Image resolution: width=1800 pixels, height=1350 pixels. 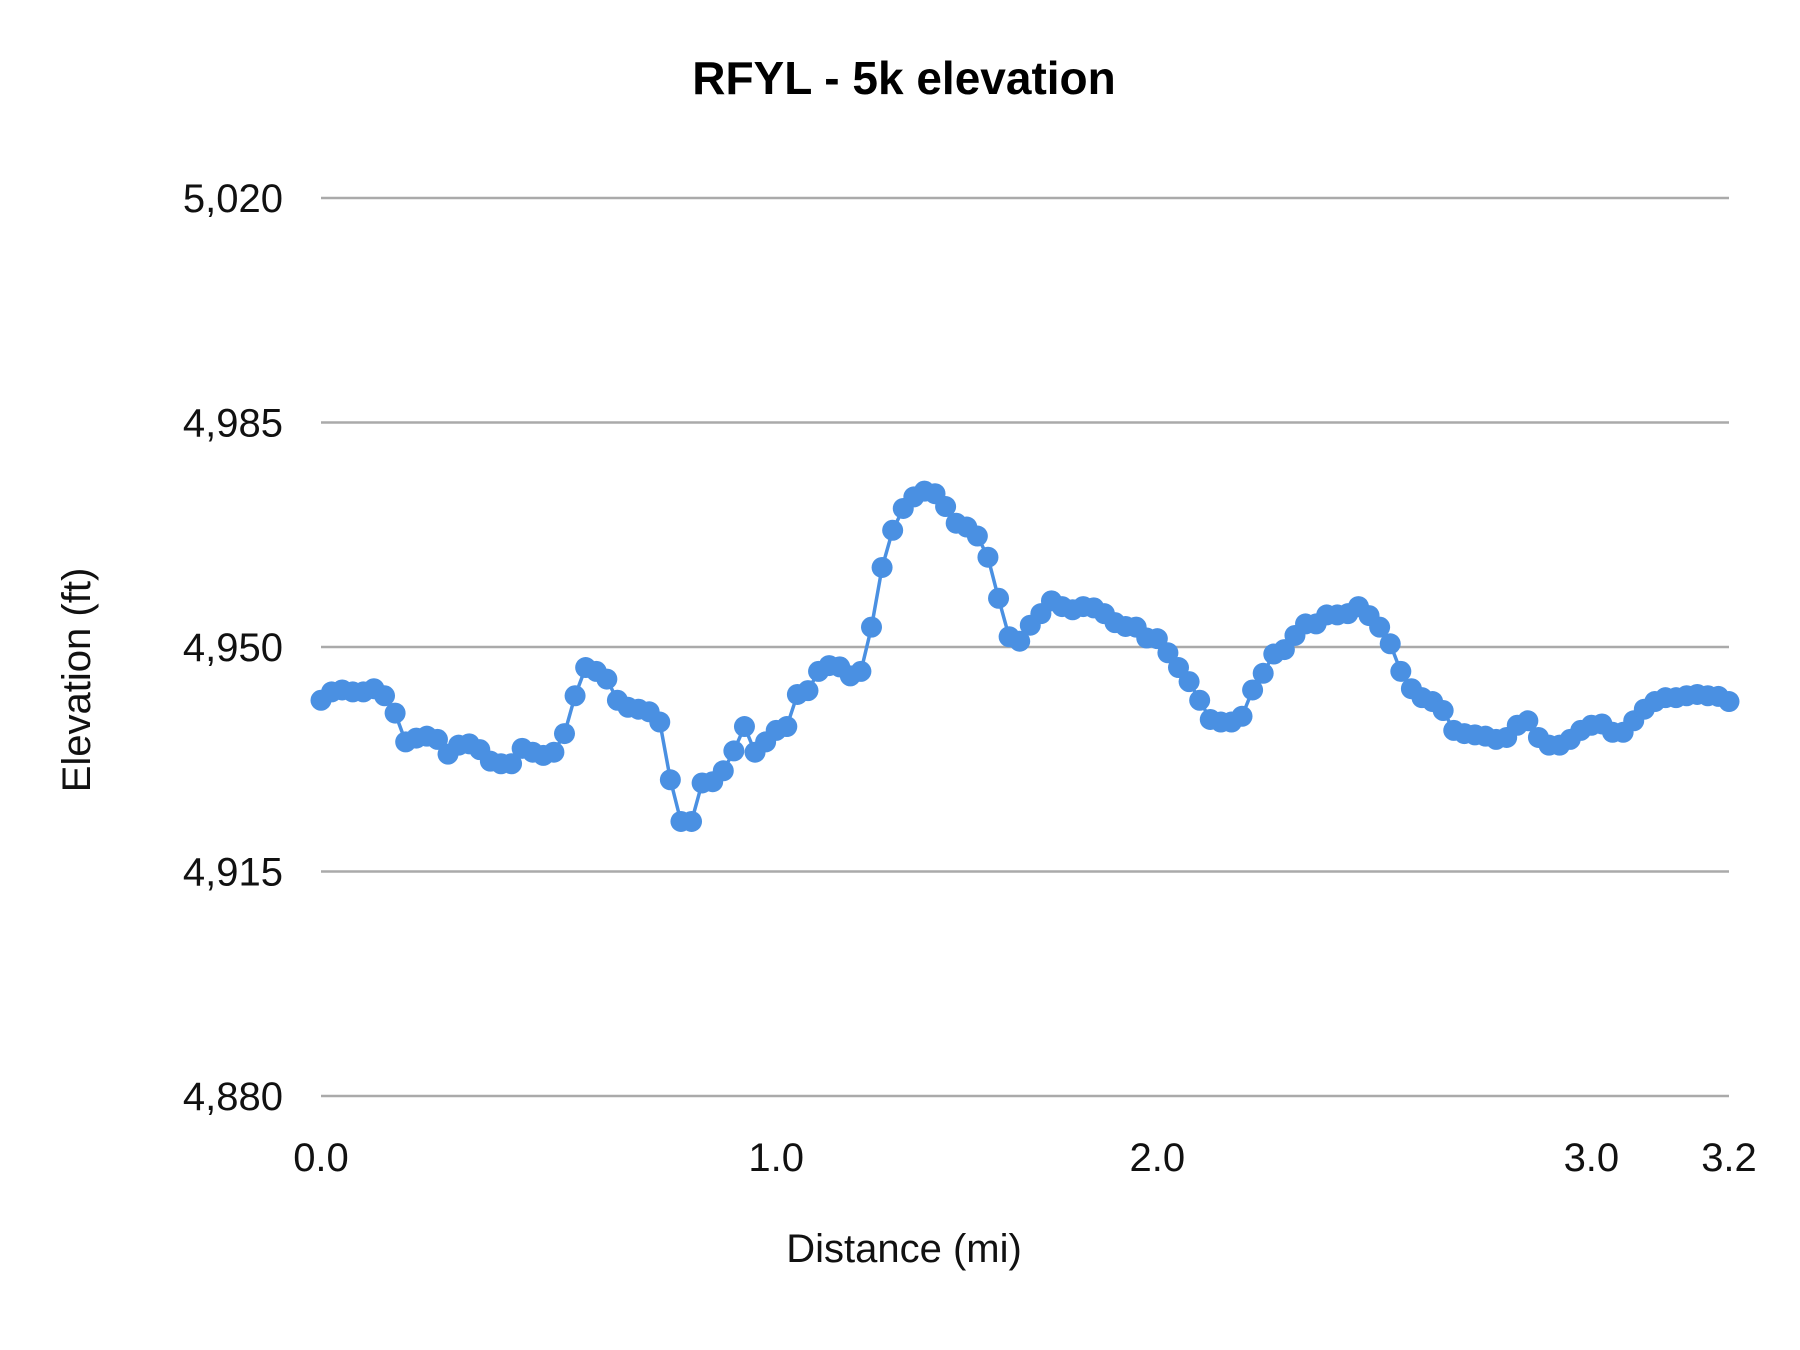 I want to click on y-axis-label: Elevation (ft), so click(x=77, y=680).